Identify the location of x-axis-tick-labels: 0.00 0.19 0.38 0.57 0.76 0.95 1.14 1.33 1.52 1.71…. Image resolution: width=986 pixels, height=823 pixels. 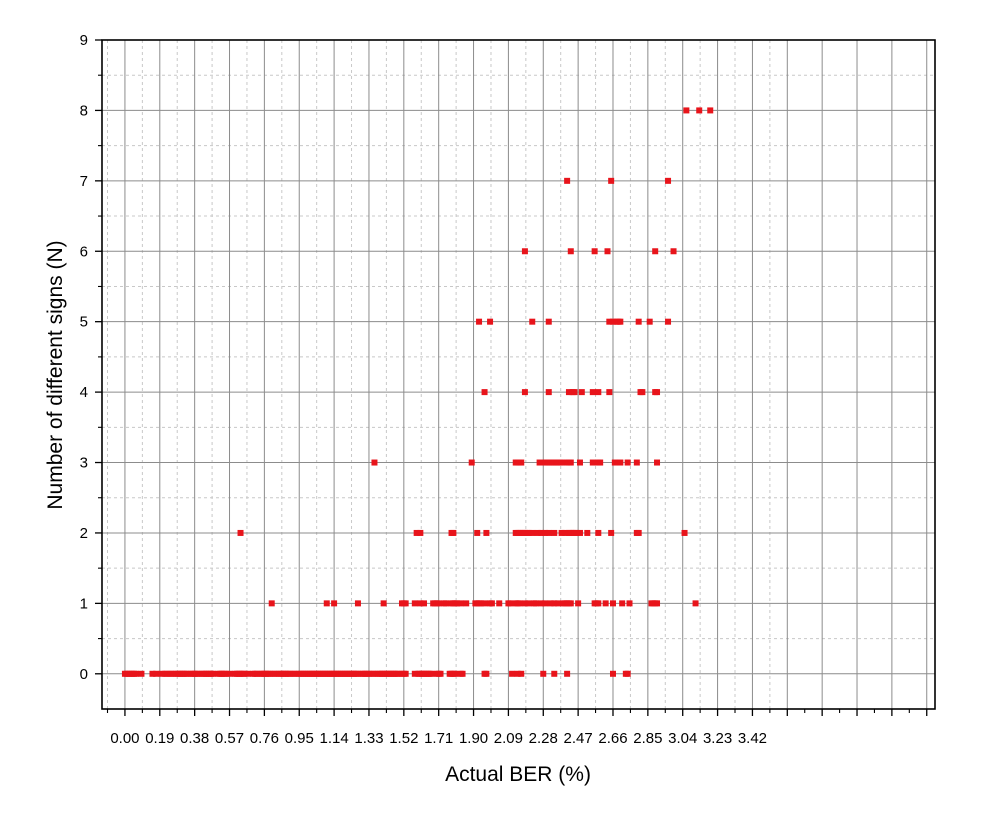
(438, 738).